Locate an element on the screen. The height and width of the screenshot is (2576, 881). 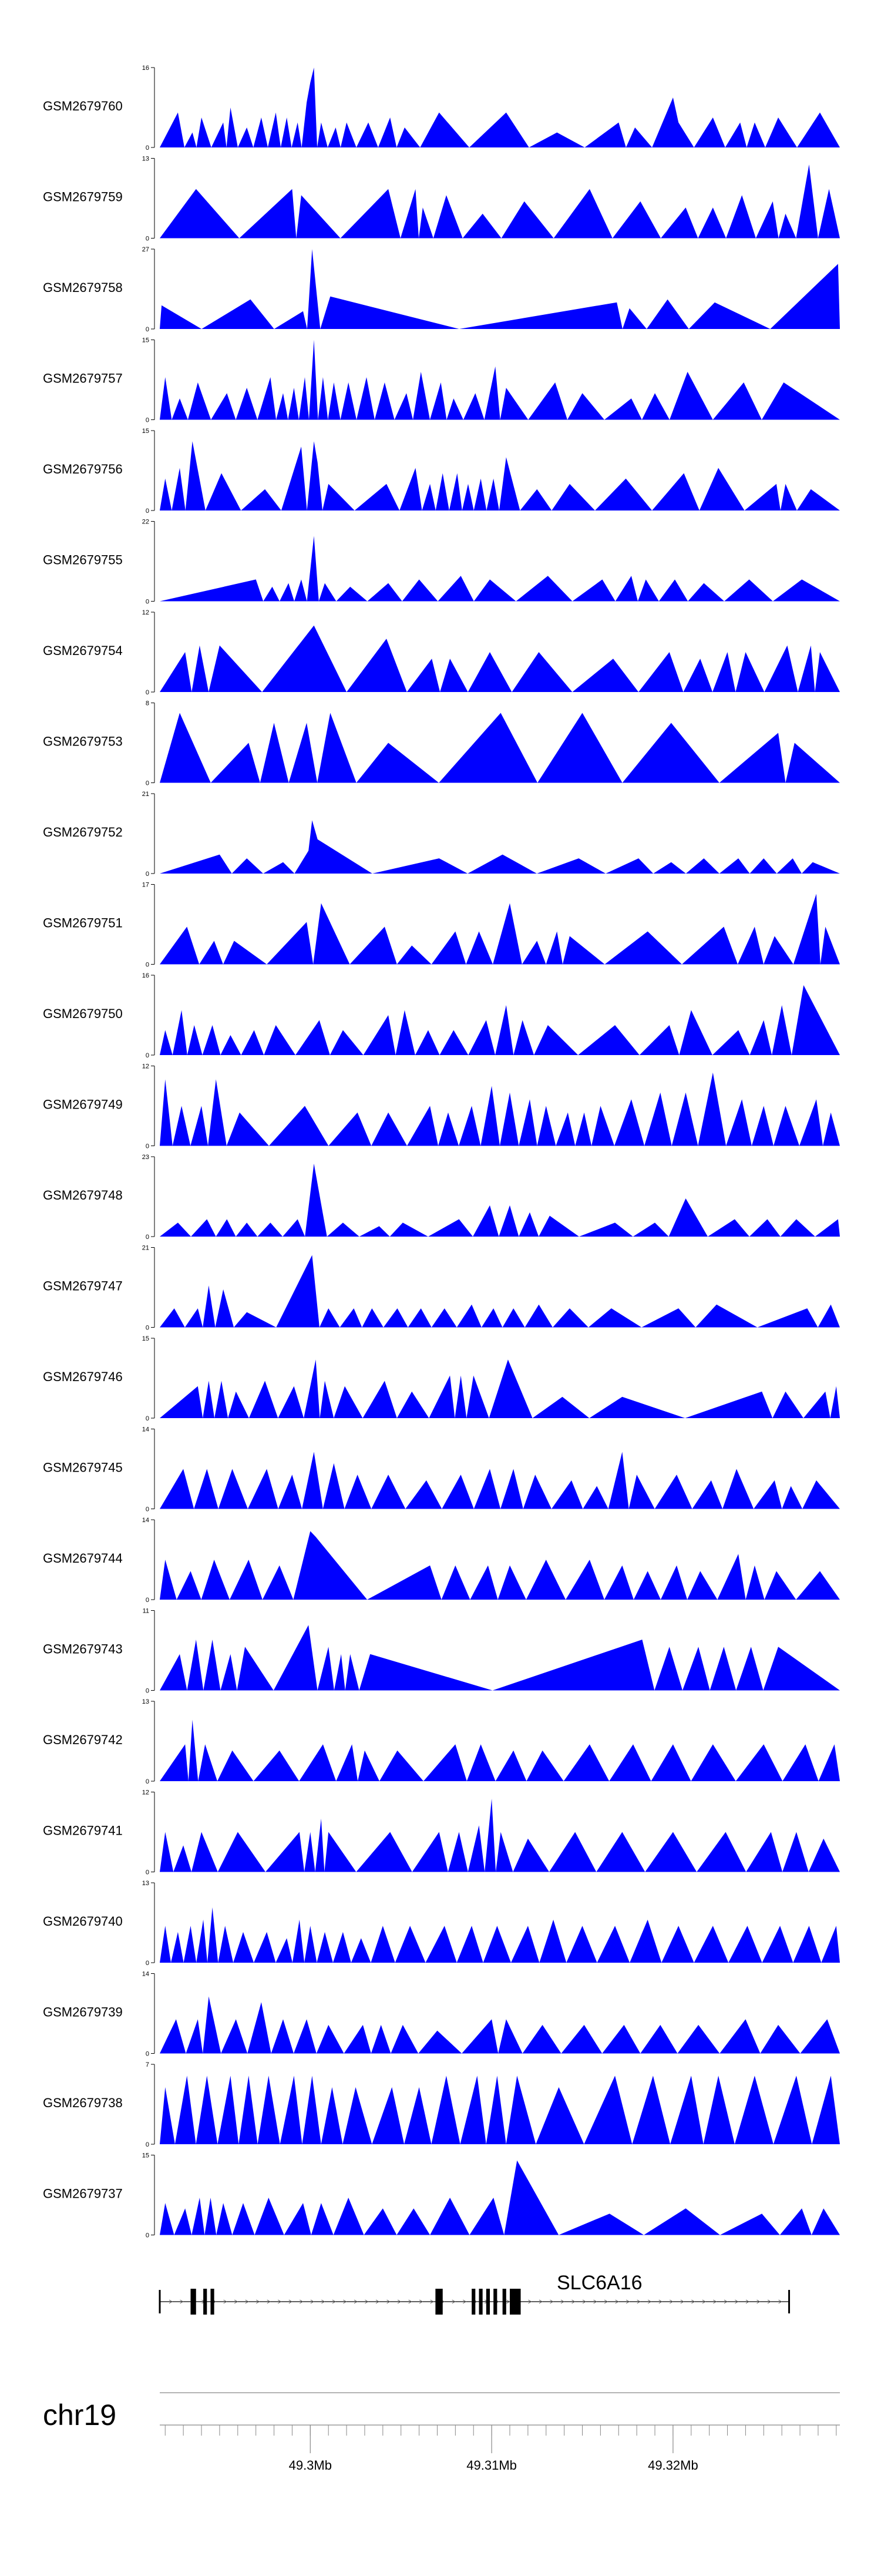
track-GSM2679753: GSM2679753 8 0 is located at coordinates (441, 743).